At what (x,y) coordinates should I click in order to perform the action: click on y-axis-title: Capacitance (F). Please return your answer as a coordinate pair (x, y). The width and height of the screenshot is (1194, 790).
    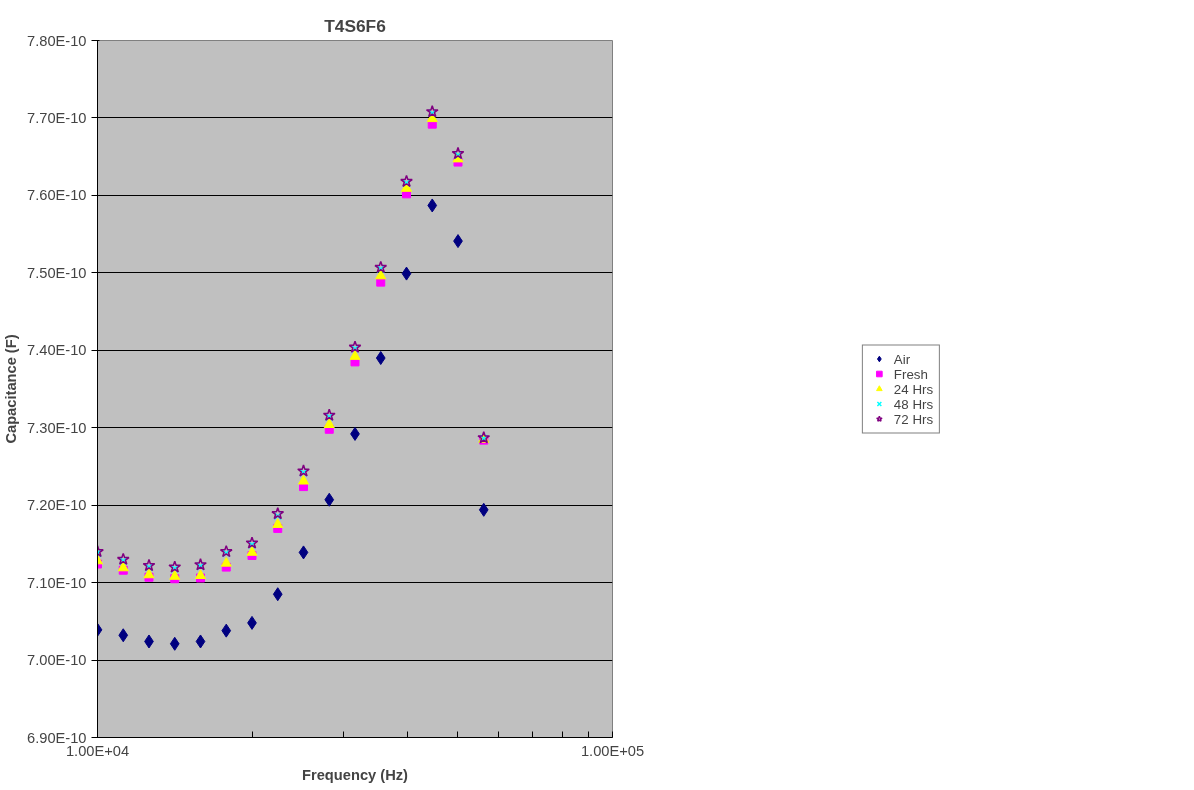
    Looking at the image, I should click on (11, 389).